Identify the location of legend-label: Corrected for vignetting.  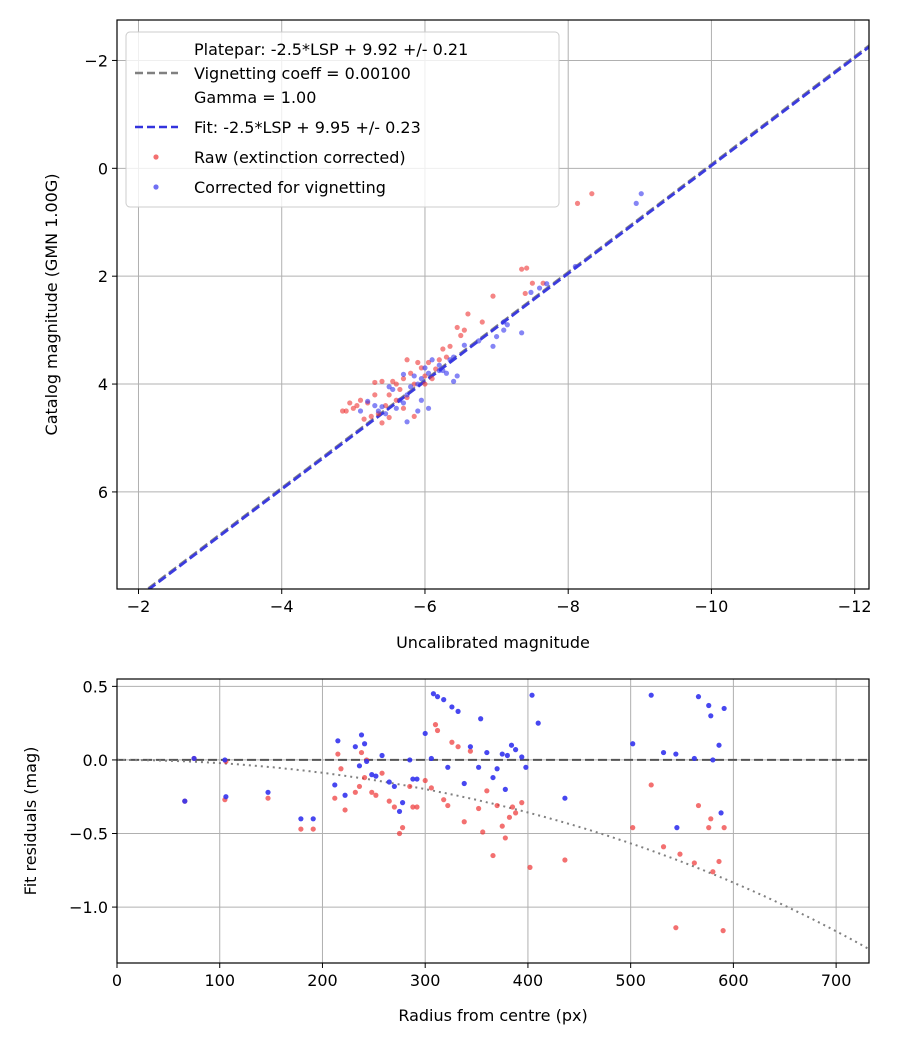
(290, 187).